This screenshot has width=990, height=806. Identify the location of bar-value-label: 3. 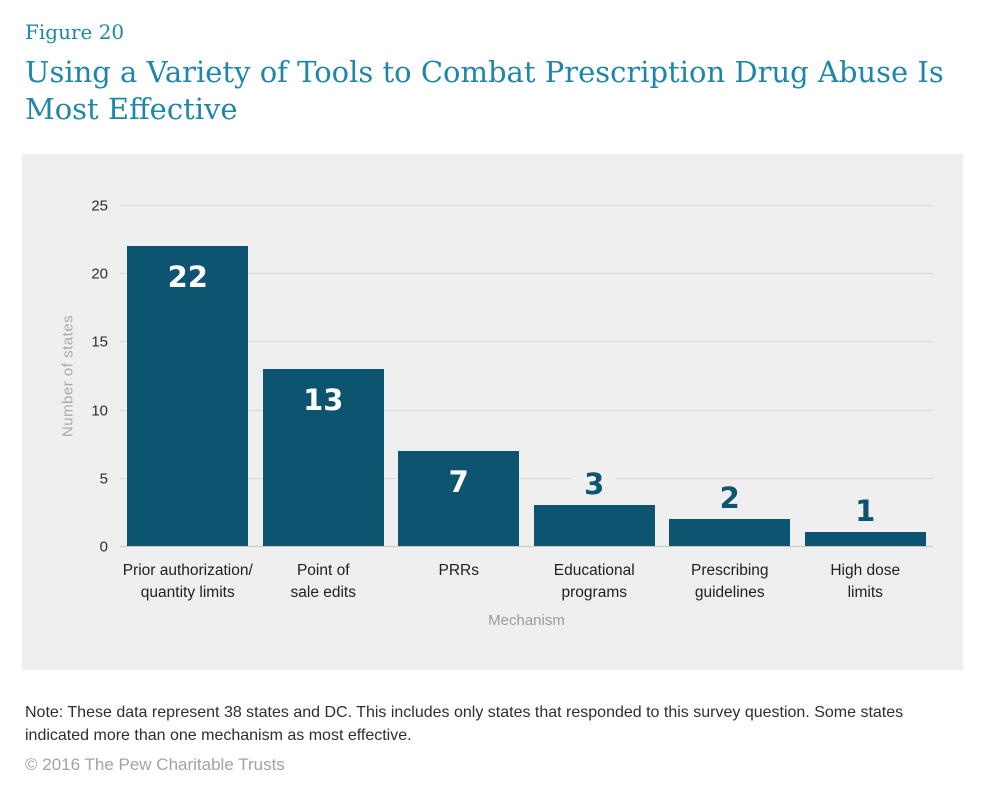
(594, 484).